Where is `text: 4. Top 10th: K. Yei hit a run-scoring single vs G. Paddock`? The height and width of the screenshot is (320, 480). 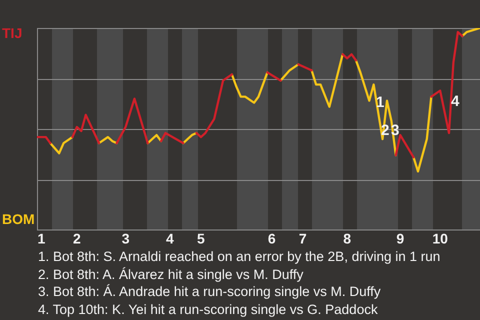 text: 4. Top 10th: K. Yei hit a run-scoring single vs G. Paddock is located at coordinates (208, 309).